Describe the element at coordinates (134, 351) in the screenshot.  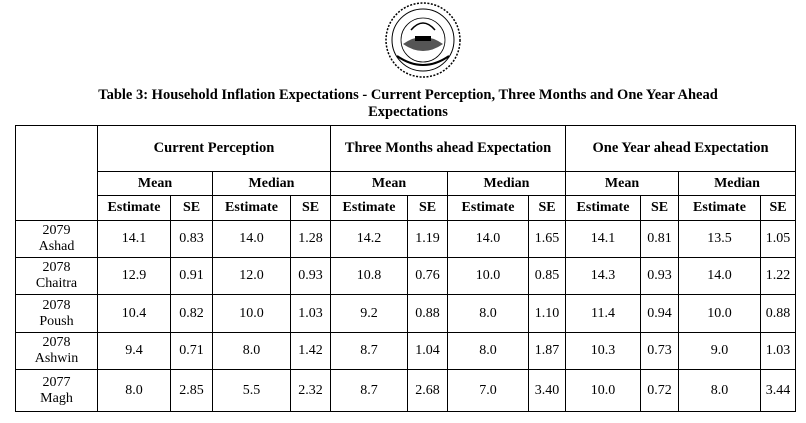
I see `value-cell: 9.4` at that location.